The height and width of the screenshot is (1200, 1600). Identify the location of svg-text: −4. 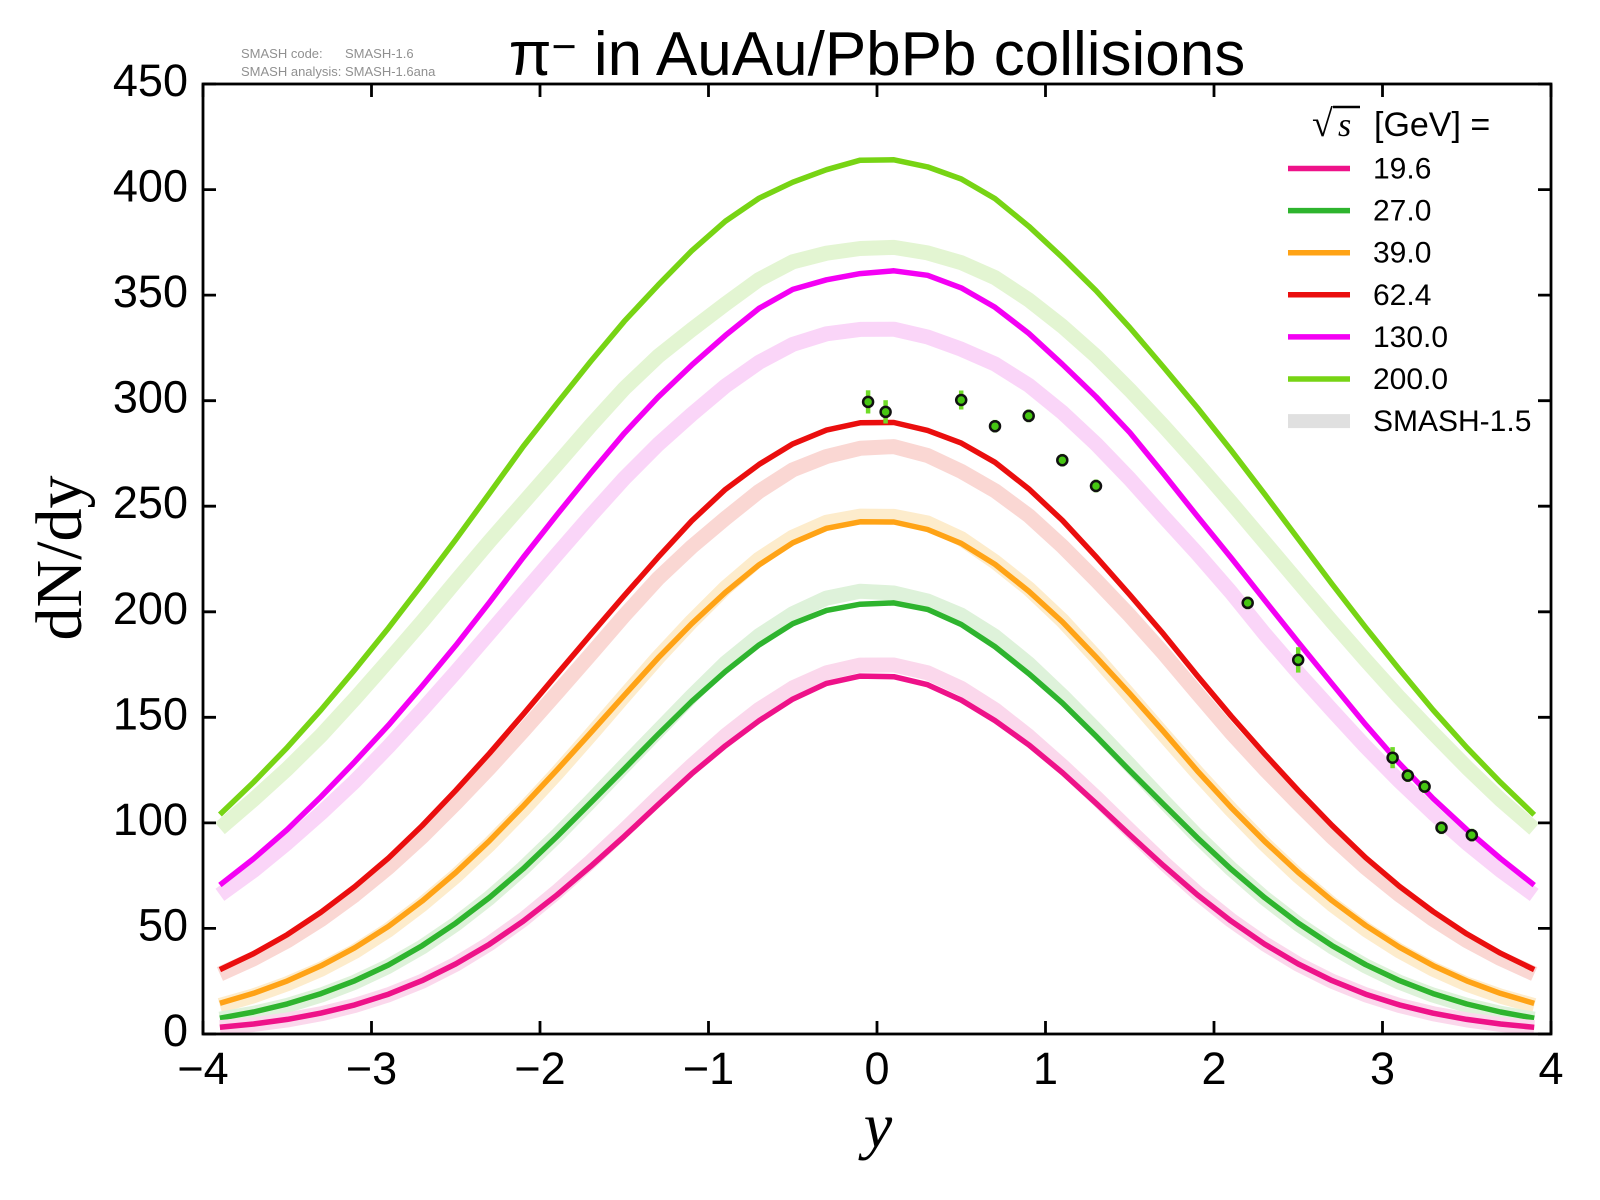
(202, 1068).